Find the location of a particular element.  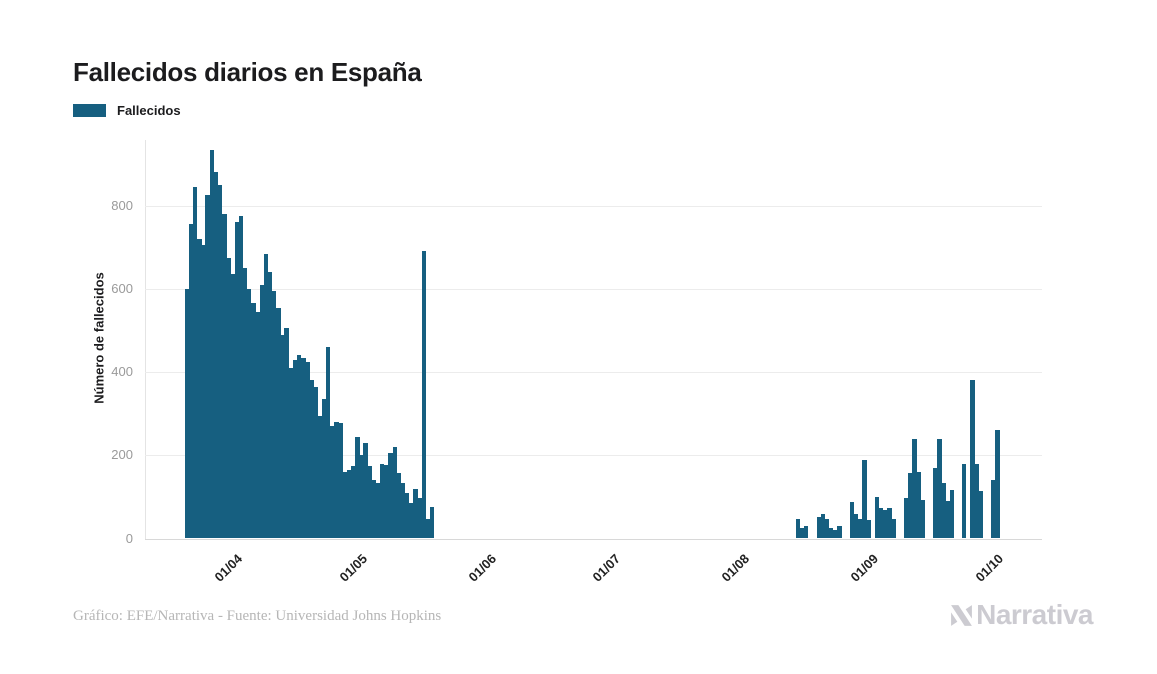

narrativa-logo: Narrativa is located at coordinates (1021, 615).